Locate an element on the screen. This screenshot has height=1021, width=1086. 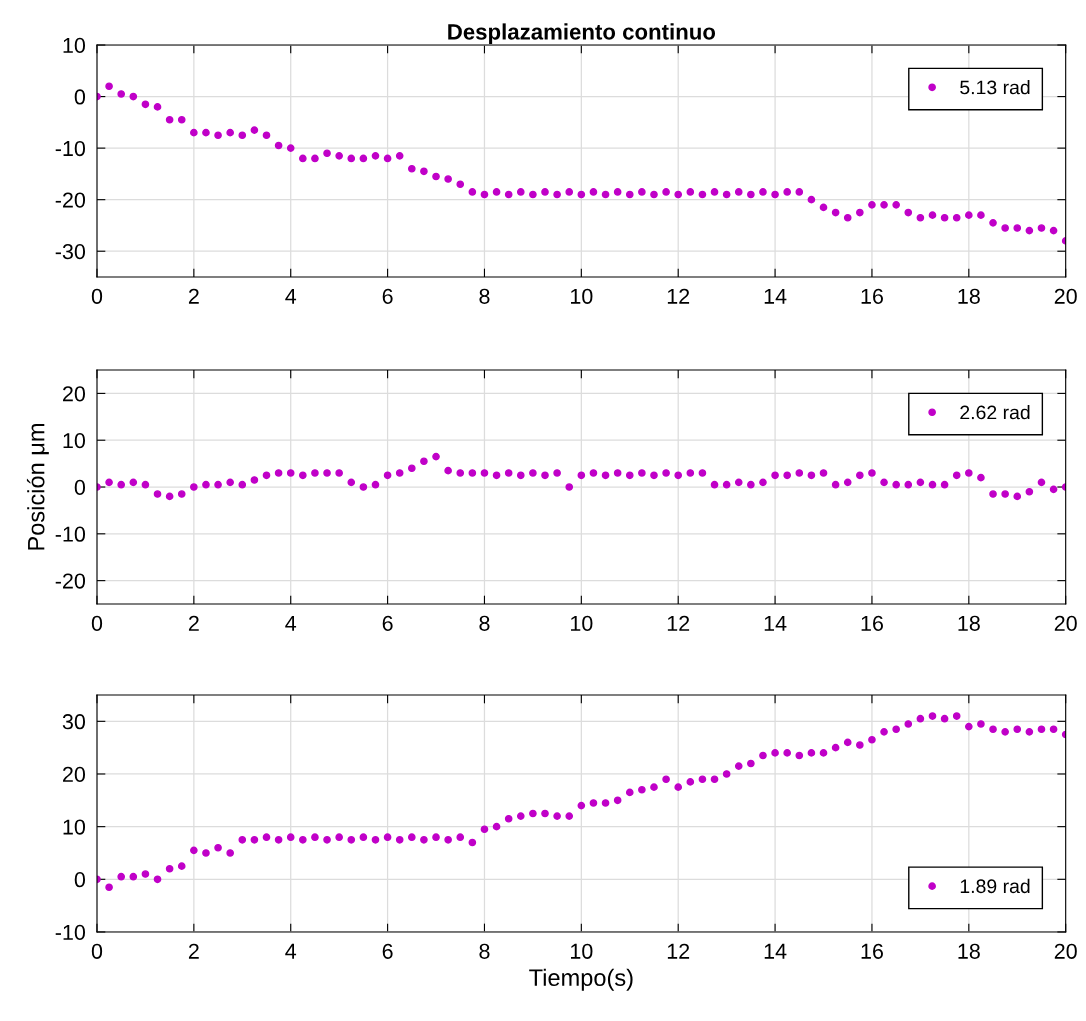
chart-title: Desplazamiento continuo is located at coordinates (582, 34).